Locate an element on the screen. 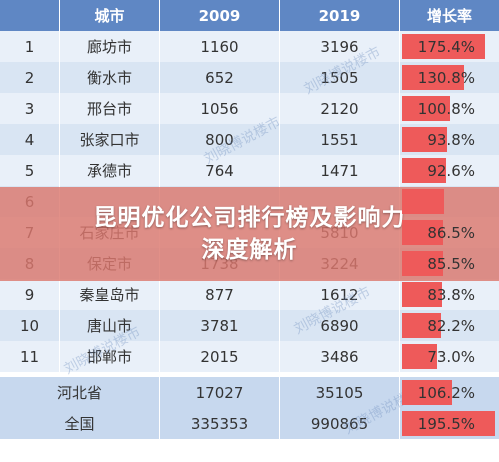 This screenshot has height=462, width=499. growth-value: 82.2% is located at coordinates (451, 325).